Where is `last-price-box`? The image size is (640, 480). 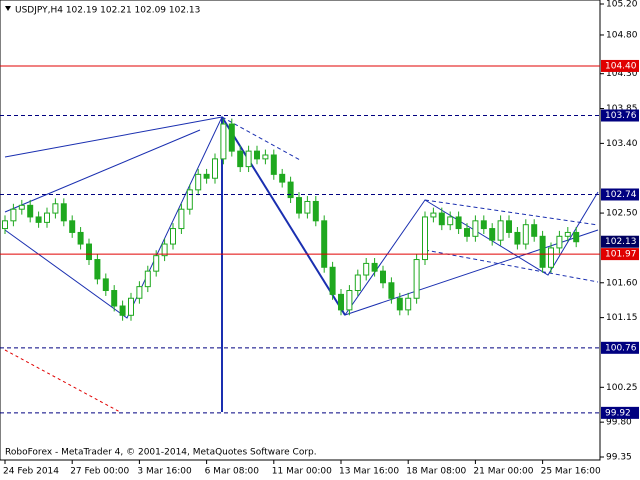
last-price-box is located at coordinates (620, 241).